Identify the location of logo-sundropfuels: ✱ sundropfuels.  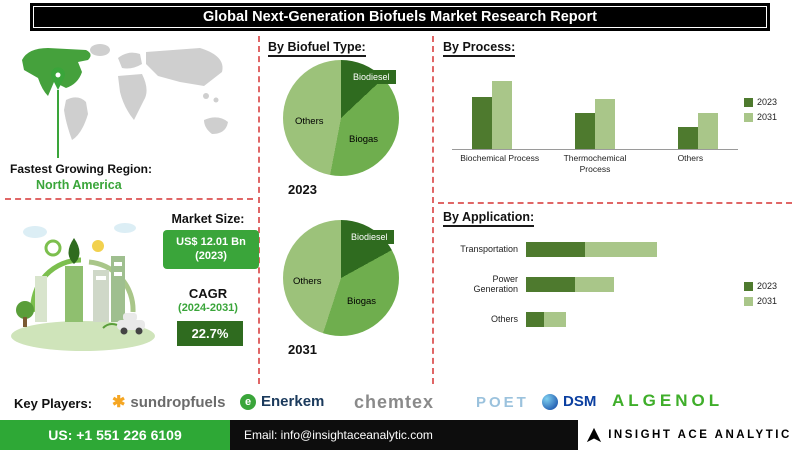
(168, 402).